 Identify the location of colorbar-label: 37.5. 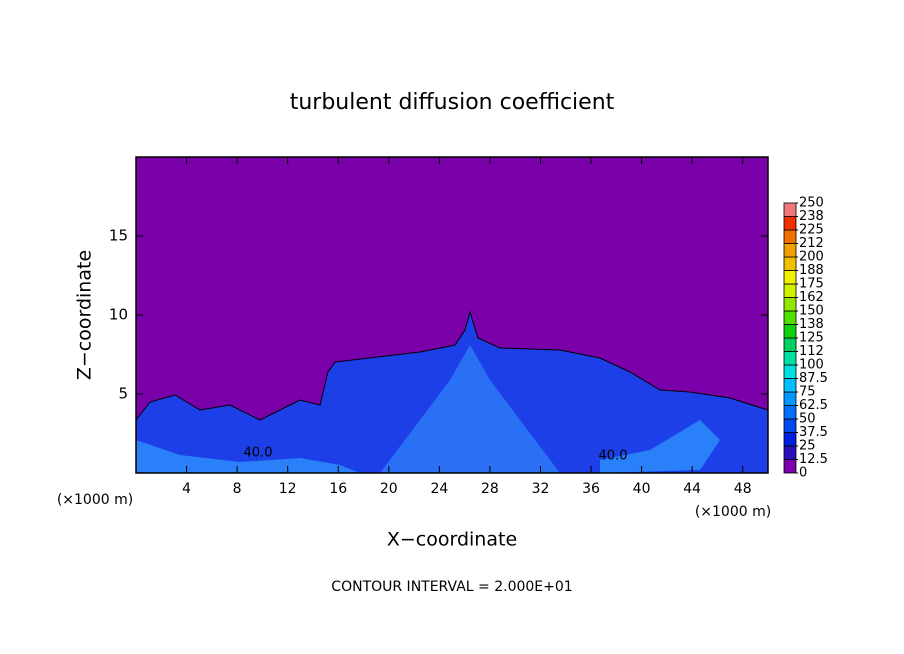
(813, 432).